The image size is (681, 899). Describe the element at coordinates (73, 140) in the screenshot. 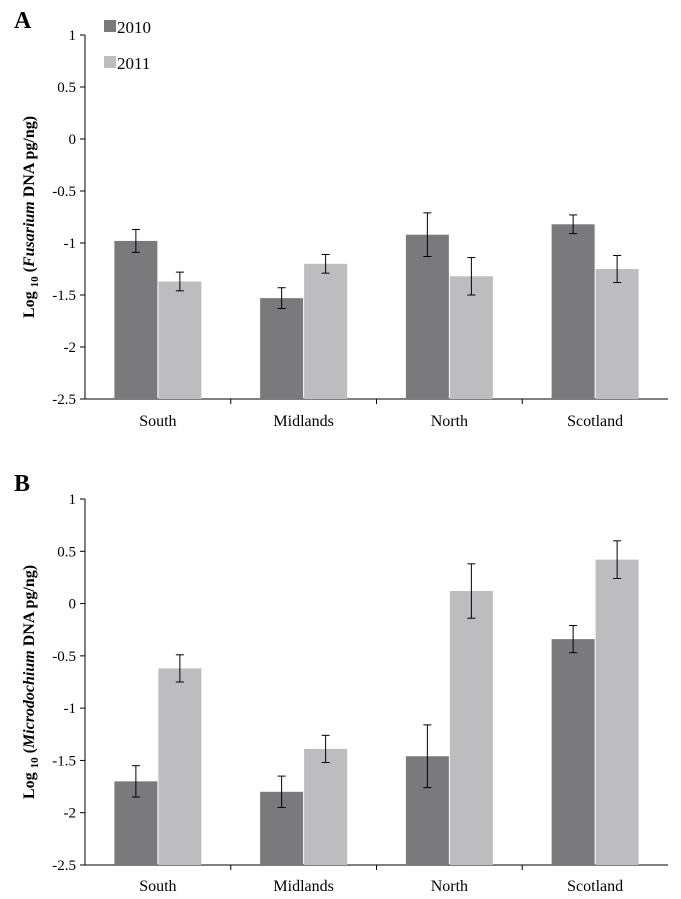

I see `chart-a-y-tick-label: 0` at that location.